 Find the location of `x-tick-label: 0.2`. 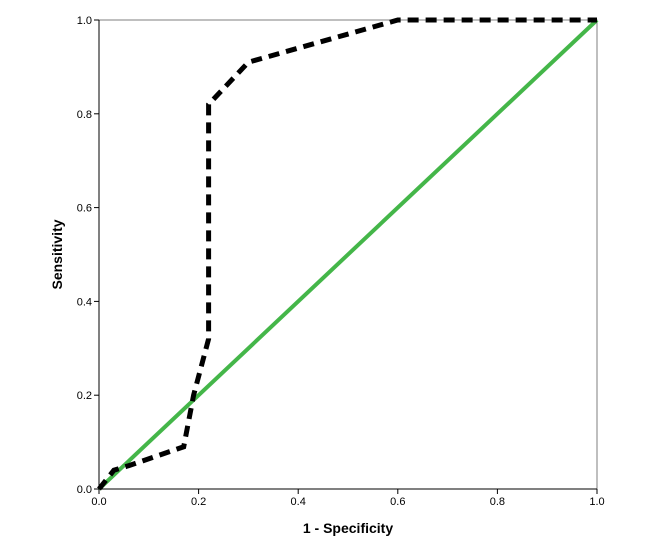

x-tick-label: 0.2 is located at coordinates (198, 502).